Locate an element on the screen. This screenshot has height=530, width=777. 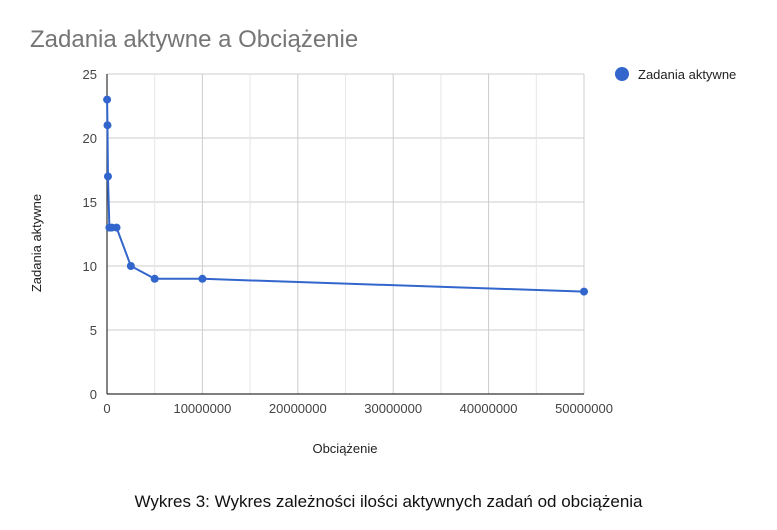
legend: Zadania aktywne is located at coordinates (675, 74).